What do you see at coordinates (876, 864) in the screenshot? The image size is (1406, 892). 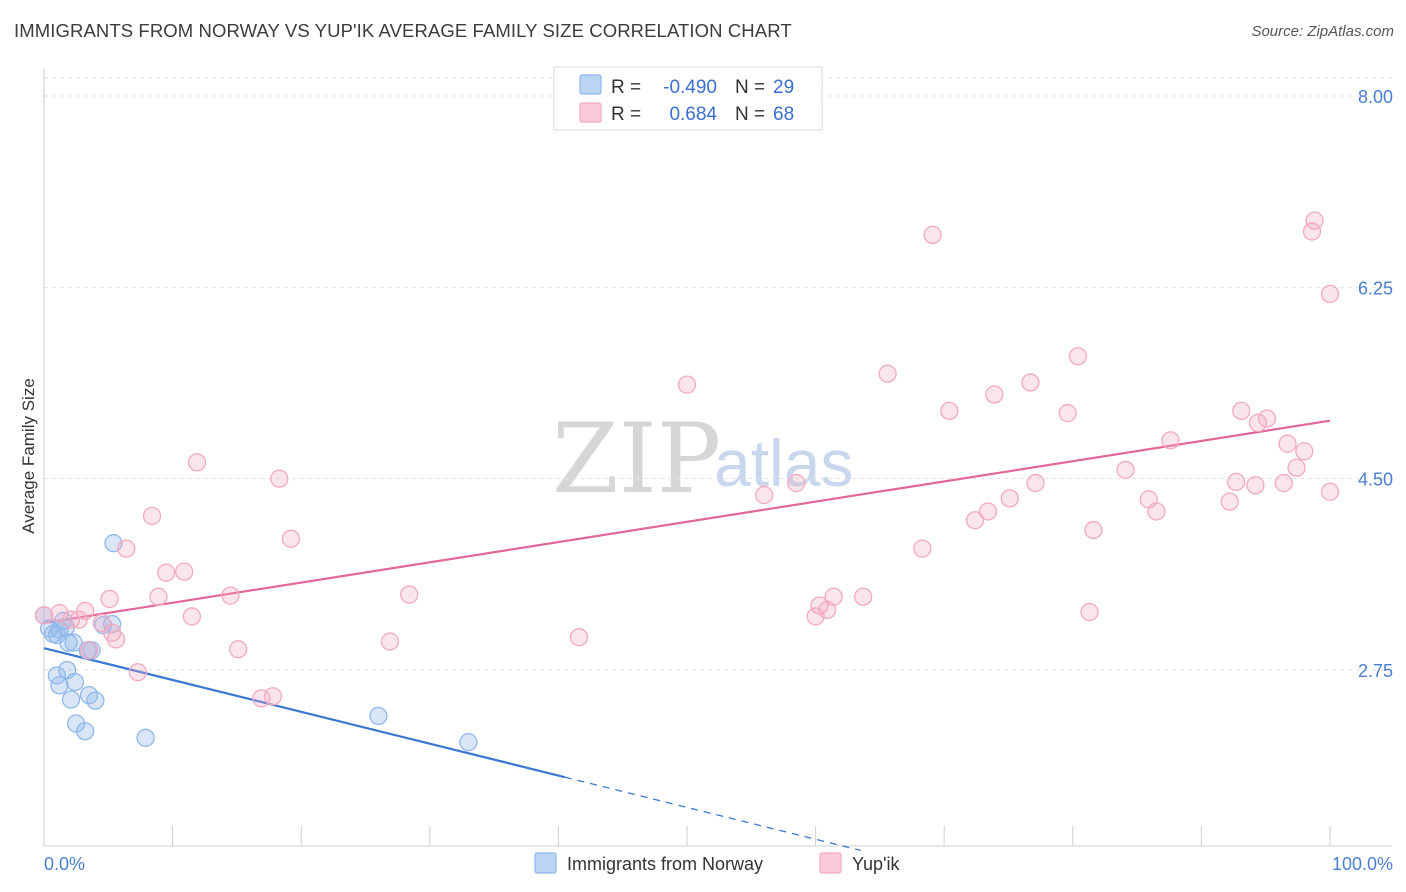 I see `legend-label-yupik: Yup'ik` at bounding box center [876, 864].